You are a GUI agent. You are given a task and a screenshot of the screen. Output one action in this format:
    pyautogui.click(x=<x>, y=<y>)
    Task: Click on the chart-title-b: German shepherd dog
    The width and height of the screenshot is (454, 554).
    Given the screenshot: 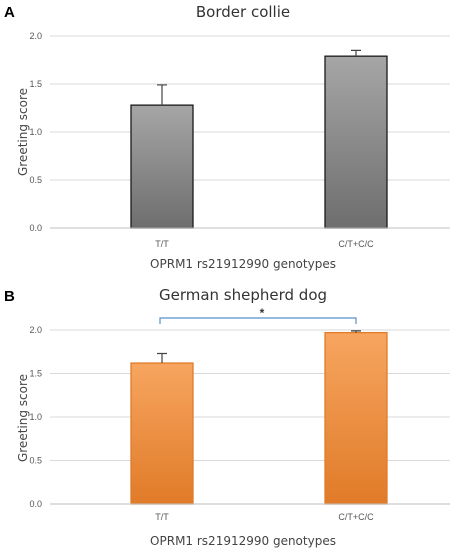 What is the action you would take?
    pyautogui.click(x=243, y=295)
    